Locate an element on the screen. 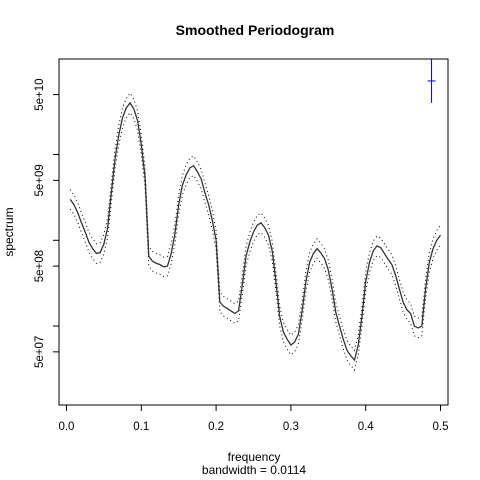 This screenshot has height=480, width=480. y-tick-label: 5e+07 is located at coordinates (40, 352).